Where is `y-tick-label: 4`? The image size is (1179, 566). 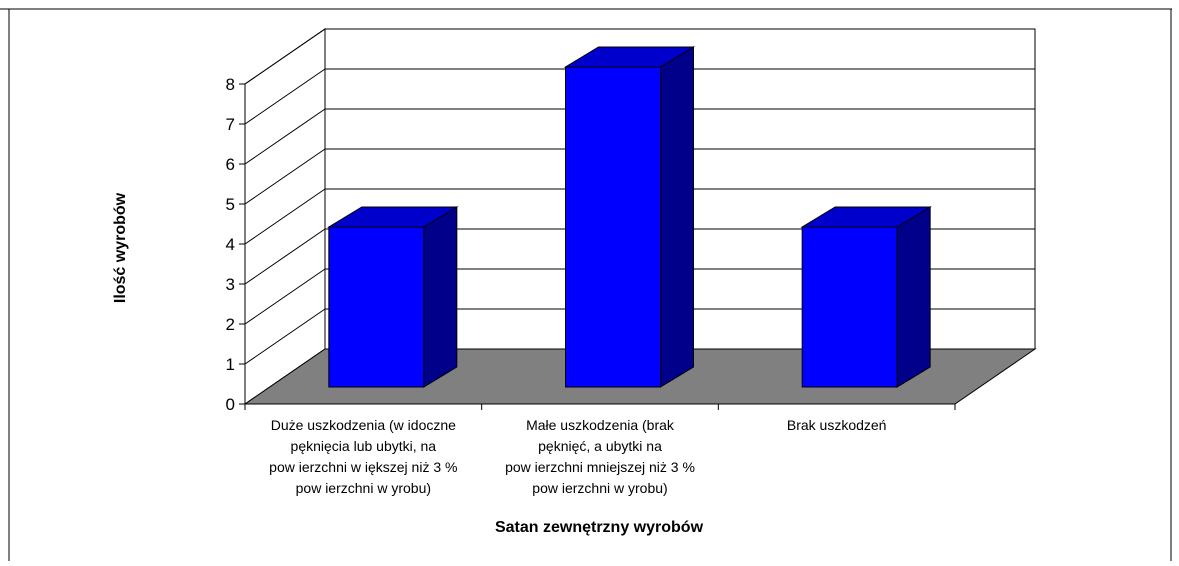 y-tick-label: 4 is located at coordinates (230, 244).